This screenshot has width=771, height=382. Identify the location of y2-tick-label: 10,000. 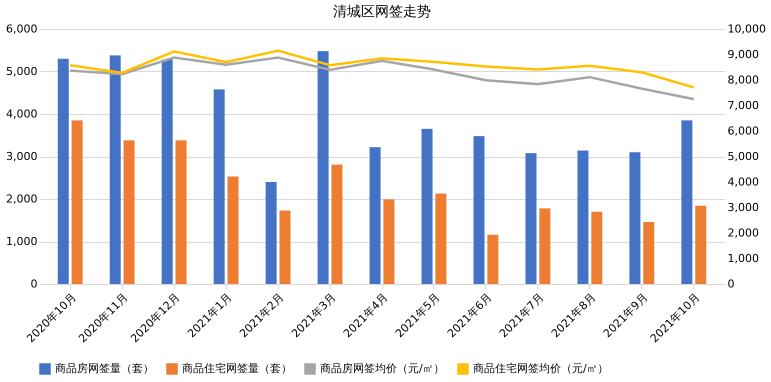
(747, 29).